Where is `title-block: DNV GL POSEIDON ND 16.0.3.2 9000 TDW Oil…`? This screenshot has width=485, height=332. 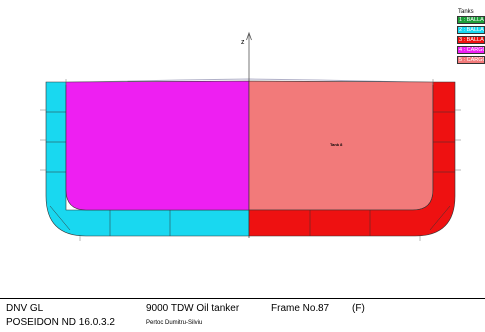
title-block: DNV GL POSEIDON ND 16.0.3.2 9000 TDW Oil… is located at coordinates (242, 315).